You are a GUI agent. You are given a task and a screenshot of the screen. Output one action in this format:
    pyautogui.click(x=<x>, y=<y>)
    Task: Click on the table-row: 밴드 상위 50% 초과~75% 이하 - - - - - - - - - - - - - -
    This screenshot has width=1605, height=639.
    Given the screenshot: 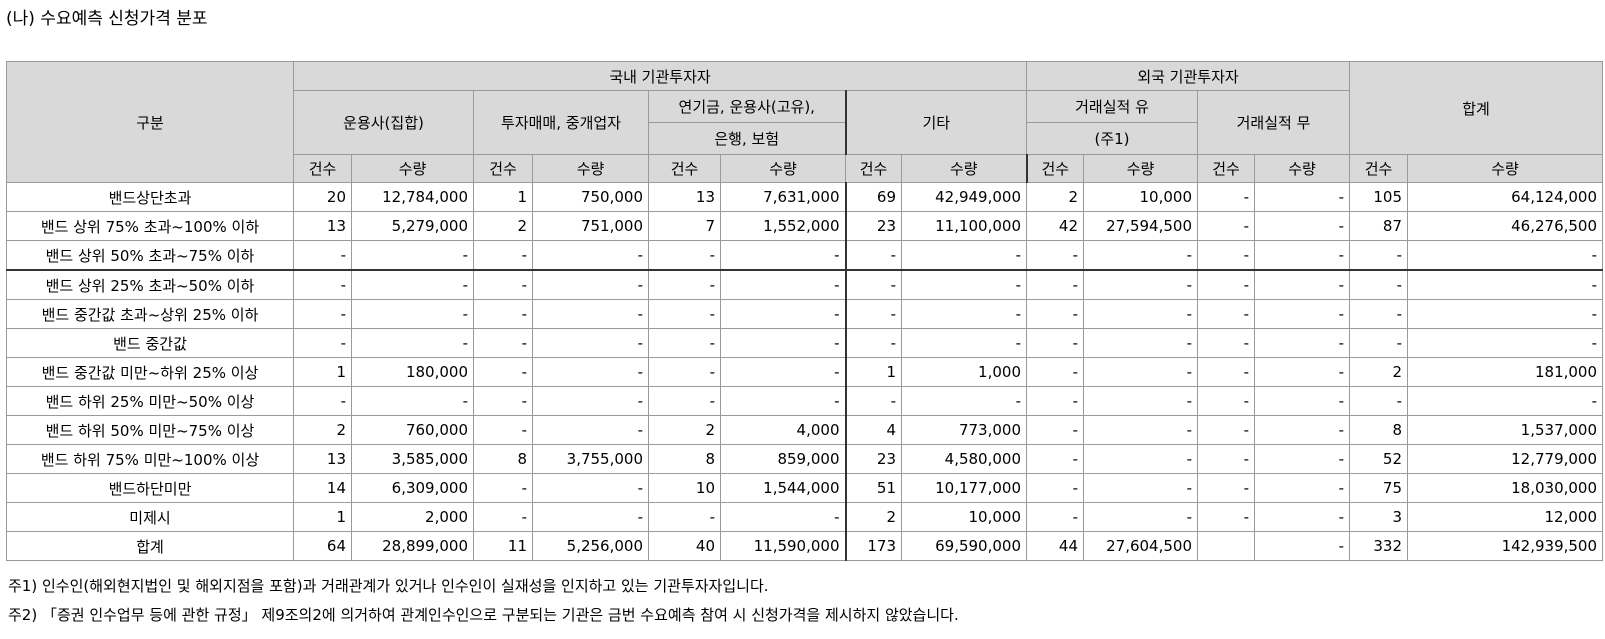 What is the action you would take?
    pyautogui.click(x=805, y=255)
    